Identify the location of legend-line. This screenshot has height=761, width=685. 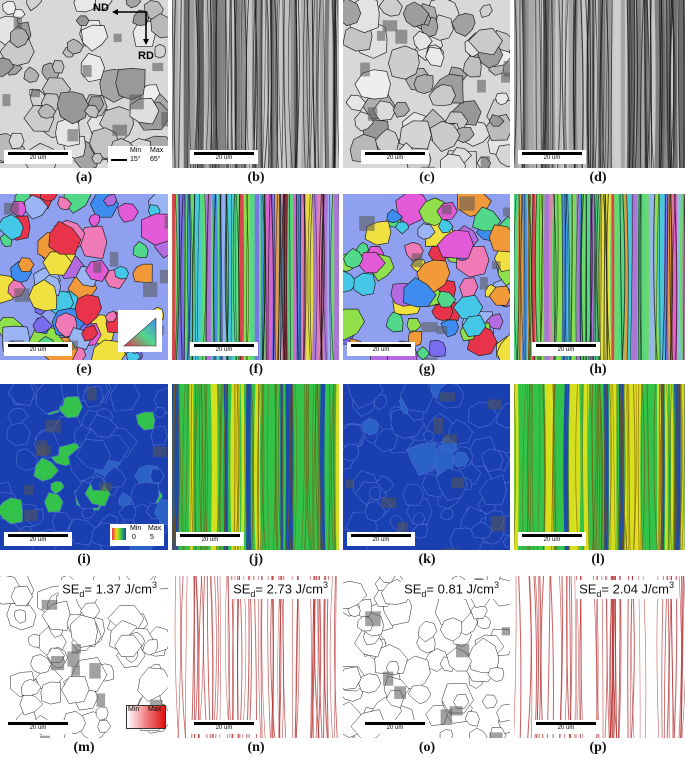
(119, 160).